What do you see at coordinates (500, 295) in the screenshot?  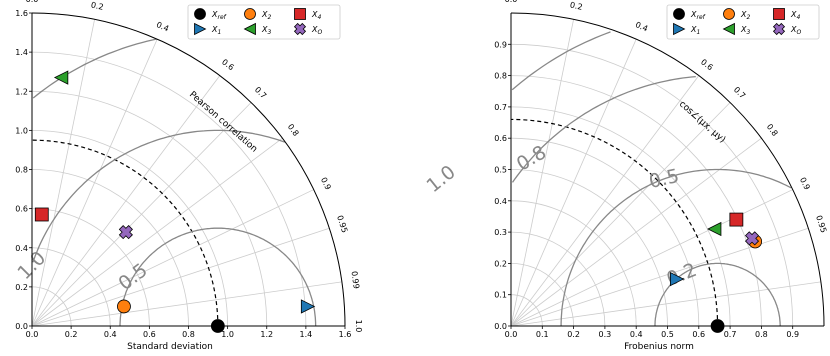 I see `y-tick-label: 0.1` at bounding box center [500, 295].